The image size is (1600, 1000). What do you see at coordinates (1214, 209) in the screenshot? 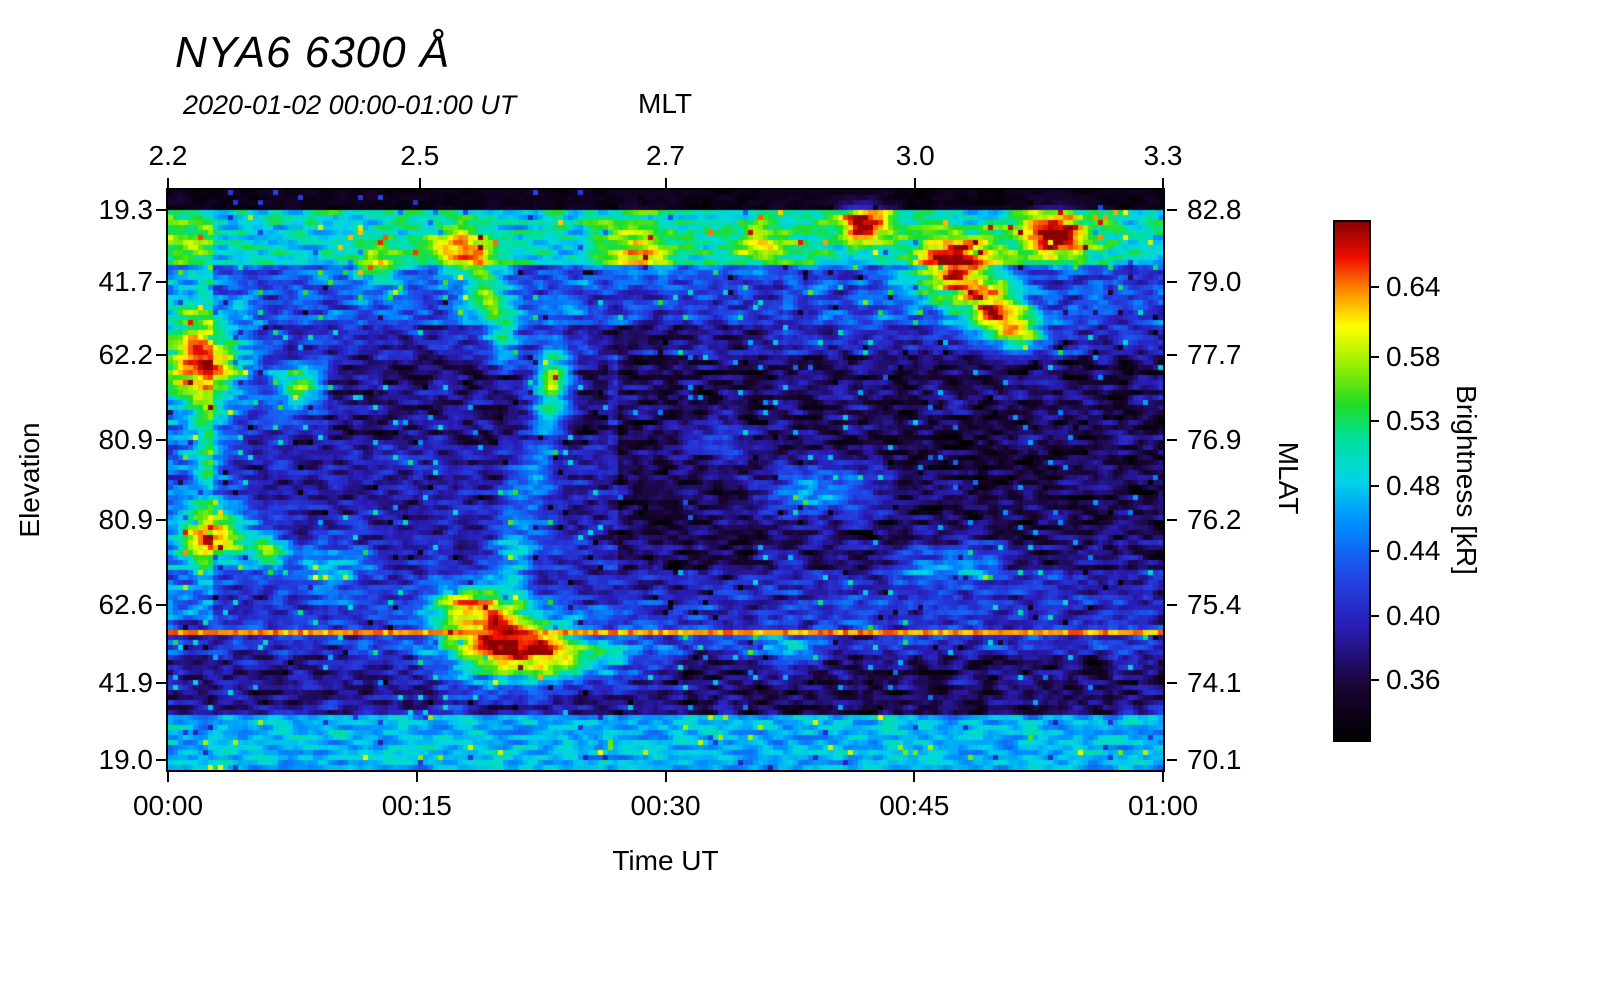
I see `tick-label: 82.8` at bounding box center [1214, 209].